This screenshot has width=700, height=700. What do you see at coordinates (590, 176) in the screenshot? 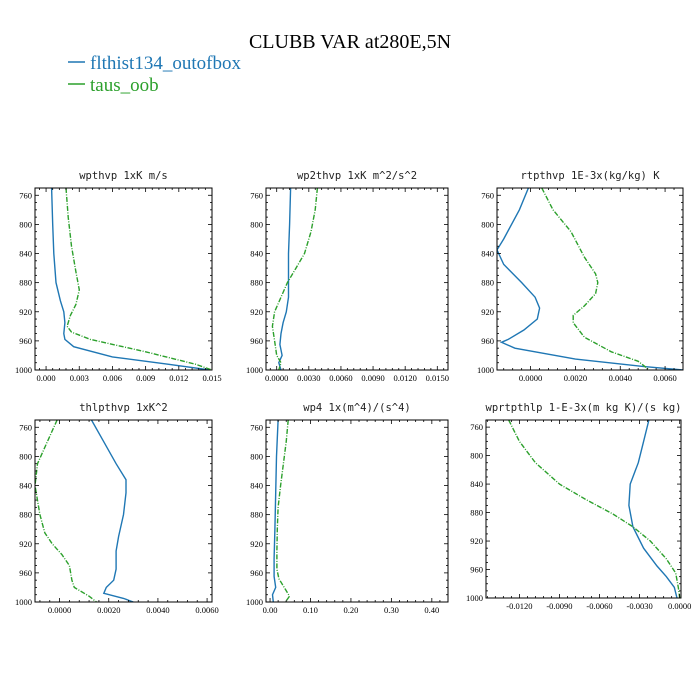
I see `panel-title: rtpthvp 1E-3x(kg/kg) K` at bounding box center [590, 176].